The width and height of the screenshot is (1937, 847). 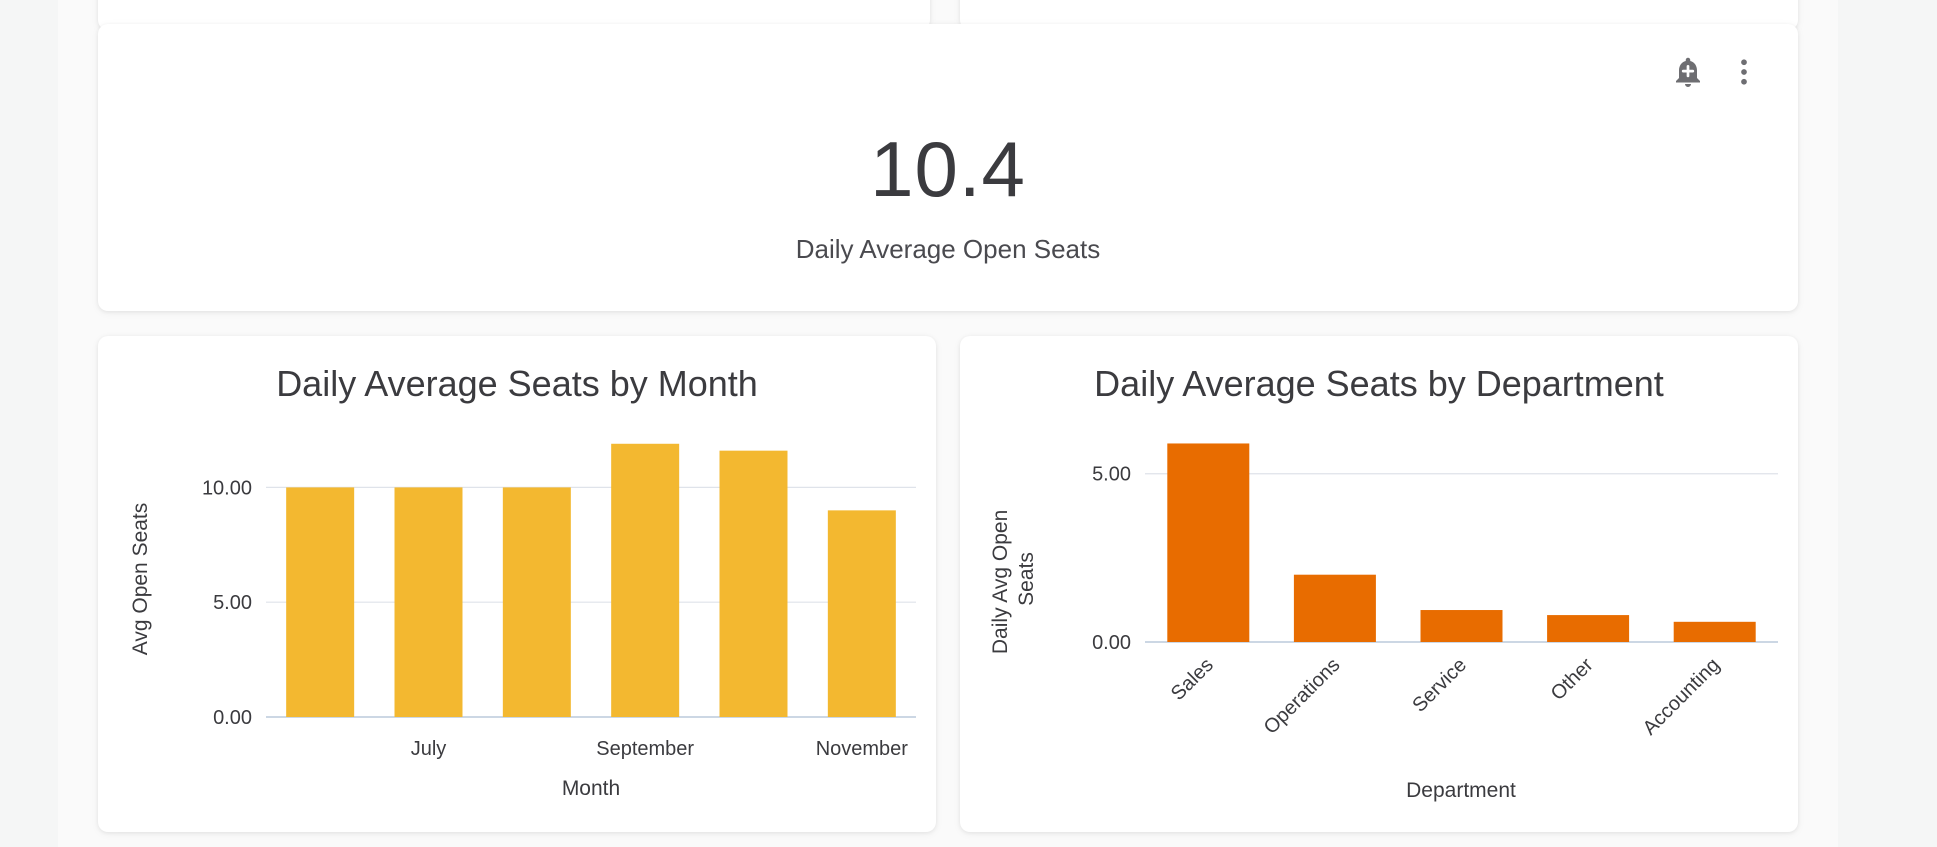 I want to click on y-axis-label: Daily Avg Open Seats, so click(x=1013, y=579).